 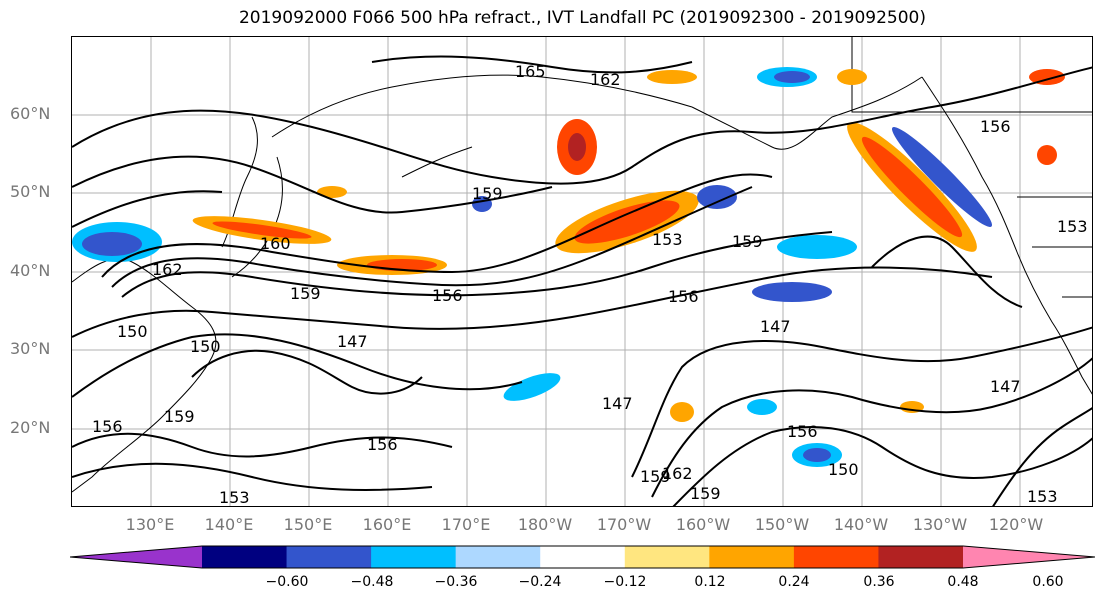 I want to click on colorbar-tick-label: 0.12, so click(x=710, y=582).